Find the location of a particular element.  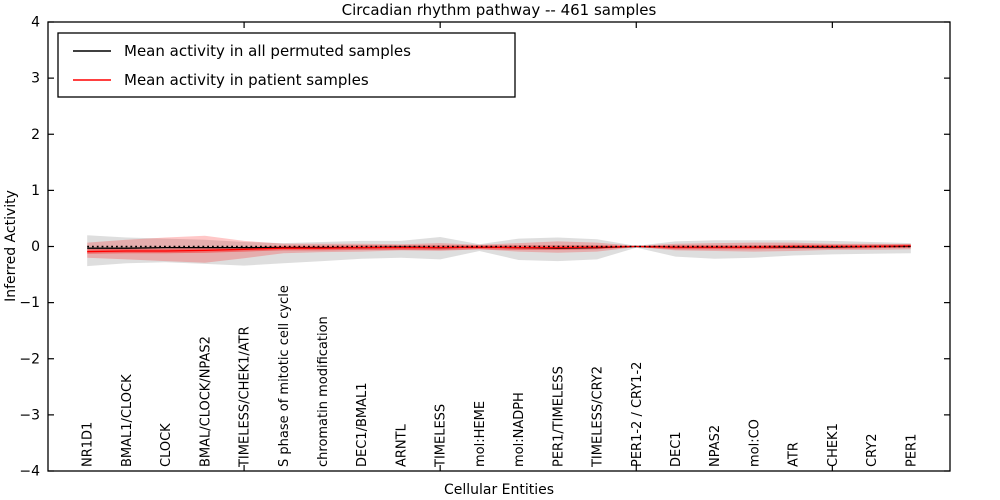

x-category-label: TIMELESS/CRY2 is located at coordinates (598, 417).